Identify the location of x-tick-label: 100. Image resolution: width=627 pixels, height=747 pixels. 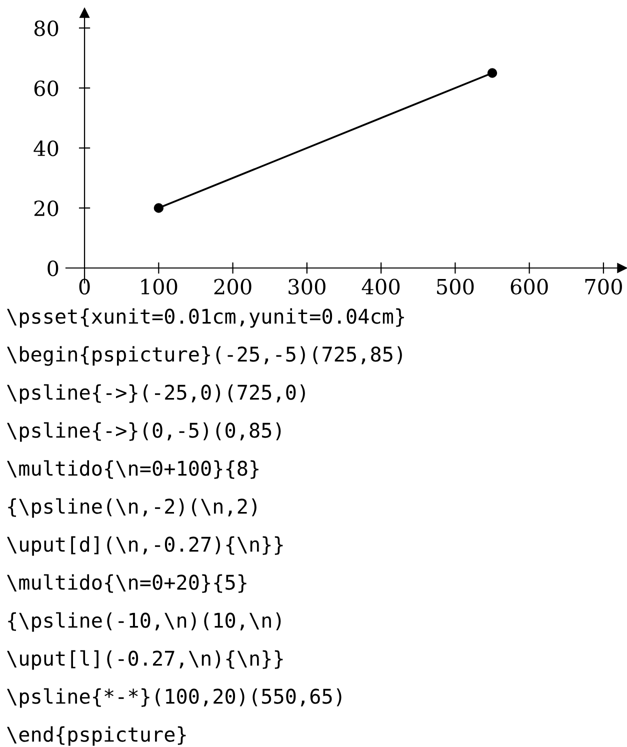
(159, 286).